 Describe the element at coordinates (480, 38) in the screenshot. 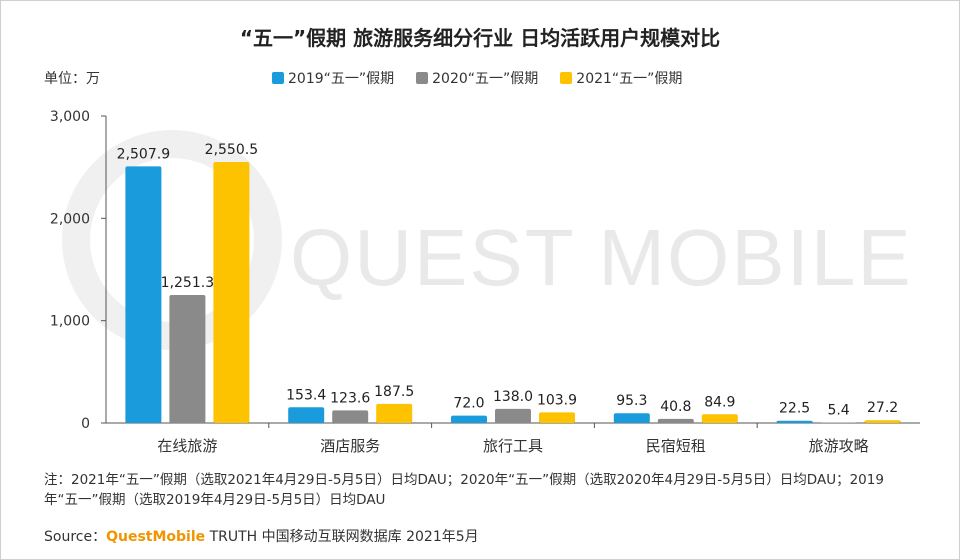

I see `chart-title: “五一”假期 旅游服务细分行业 日均活跃用户规模对比` at that location.